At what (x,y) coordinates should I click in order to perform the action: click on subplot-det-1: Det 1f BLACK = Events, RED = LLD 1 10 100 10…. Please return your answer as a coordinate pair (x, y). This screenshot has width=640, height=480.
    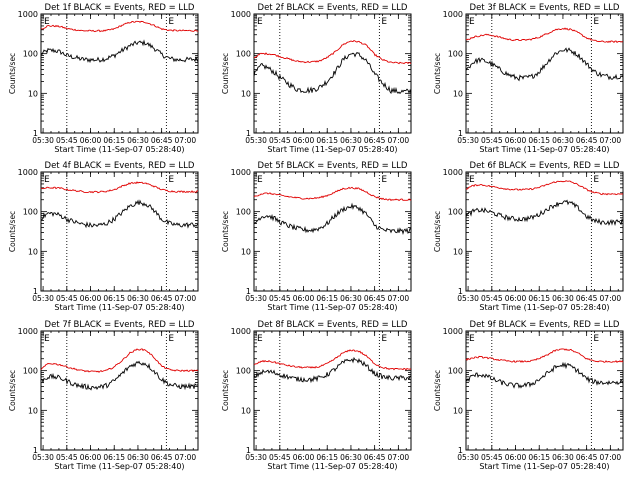
    Looking at the image, I should click on (103, 78).